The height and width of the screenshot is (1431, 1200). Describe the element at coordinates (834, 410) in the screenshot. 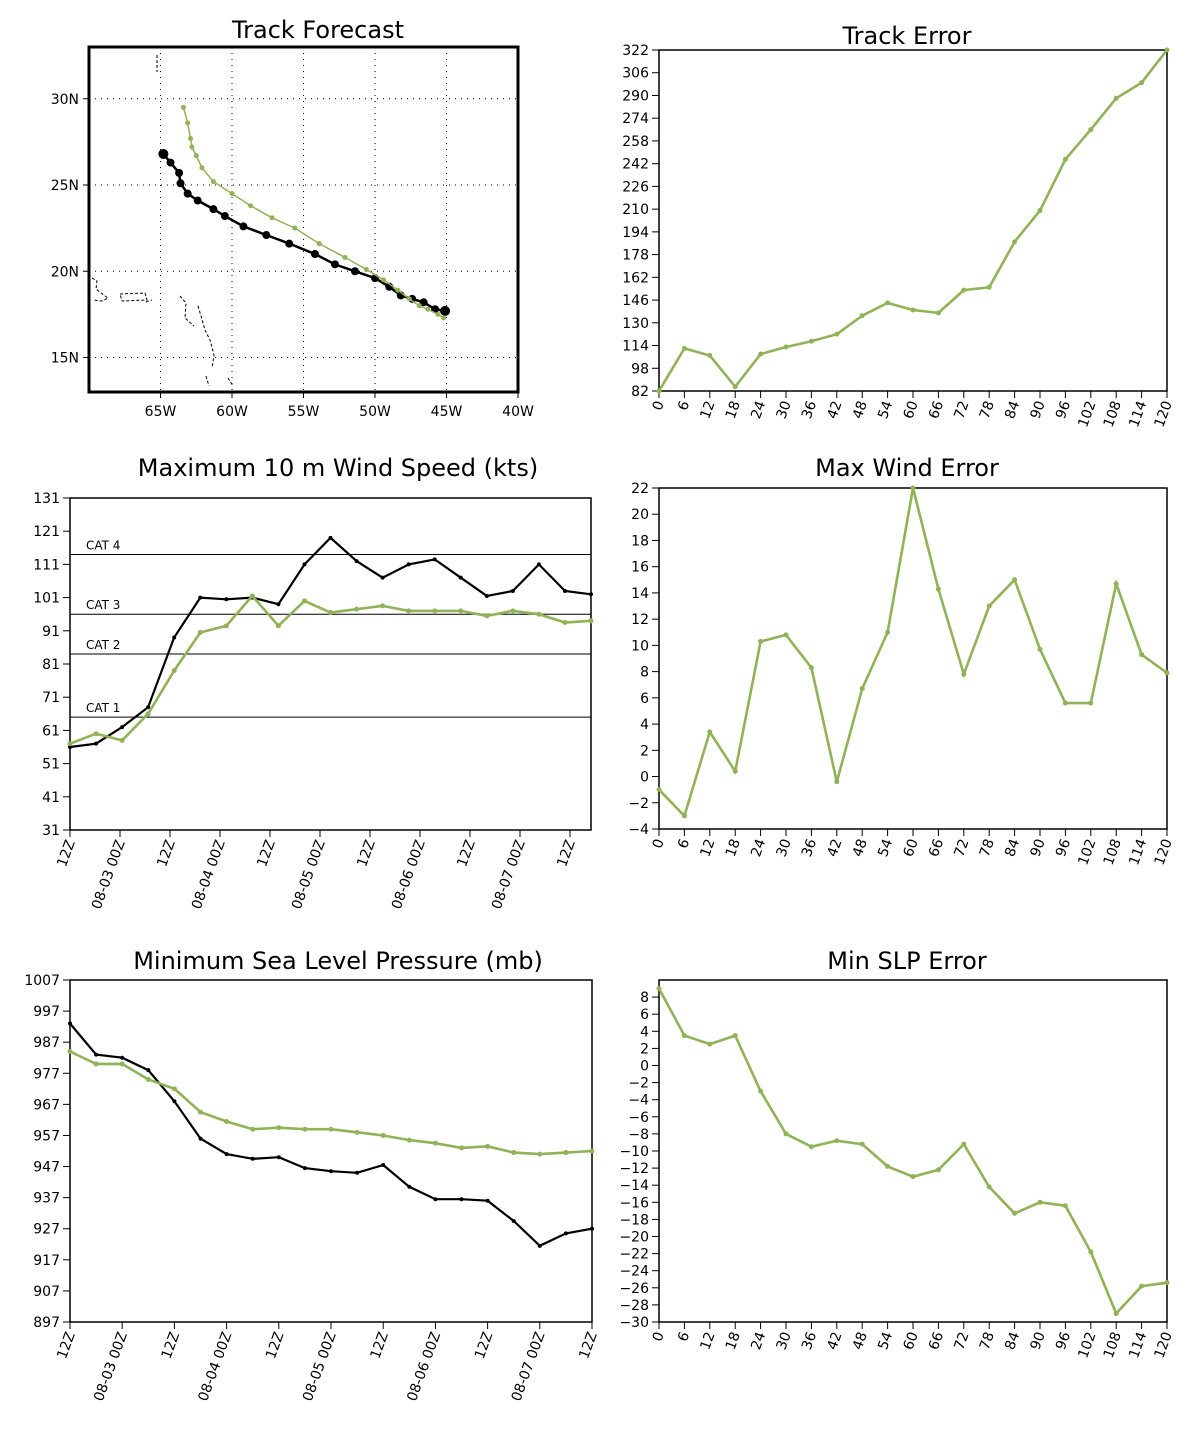

I see `track-error-x-tick-label: 42` at that location.